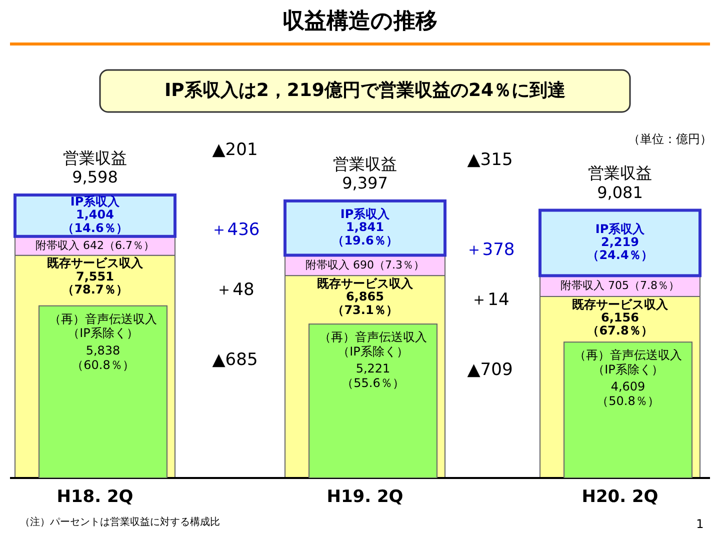 The width and height of the screenshot is (720, 540). I want to click on total-label: 営業収益 9,397, so click(365, 173).